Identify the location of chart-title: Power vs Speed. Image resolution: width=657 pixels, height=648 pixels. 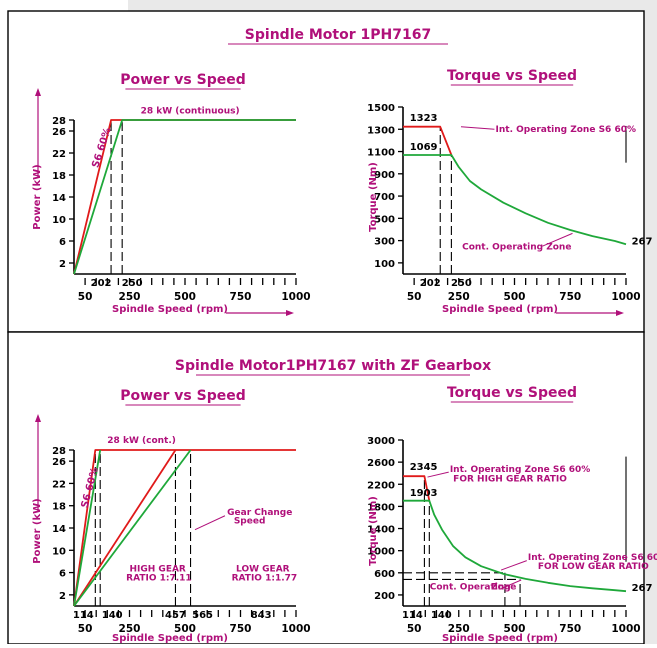
(183, 396).